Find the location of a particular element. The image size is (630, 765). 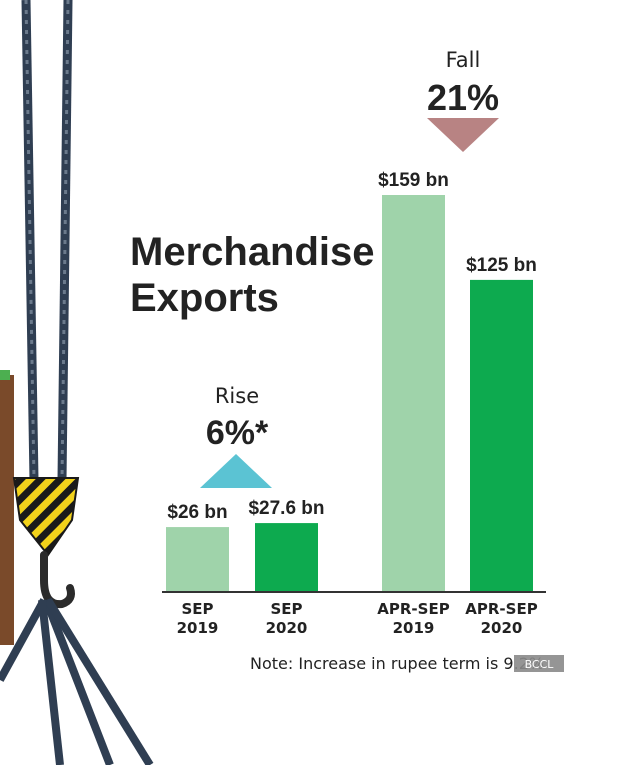

bar-sep-2020 is located at coordinates (286, 557).